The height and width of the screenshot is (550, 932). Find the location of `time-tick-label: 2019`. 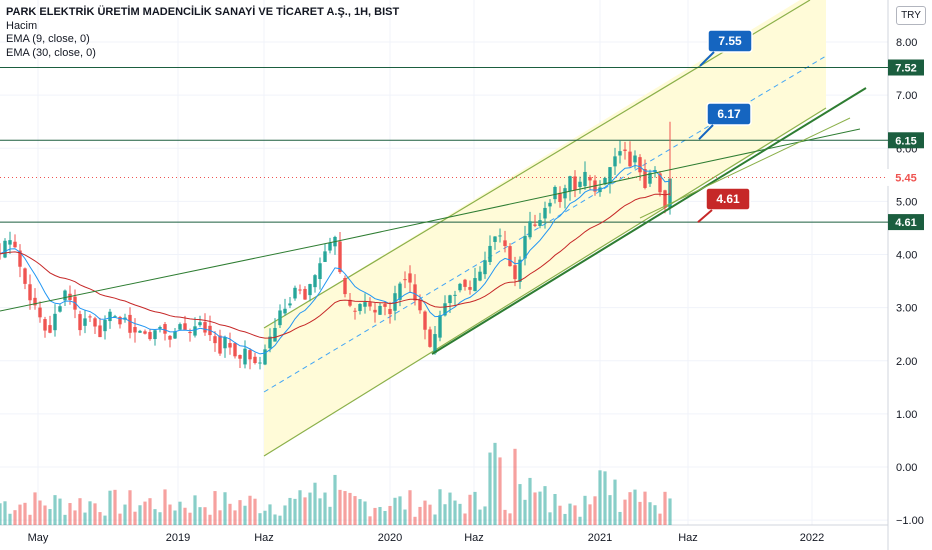

time-tick-label: 2019 is located at coordinates (178, 538).